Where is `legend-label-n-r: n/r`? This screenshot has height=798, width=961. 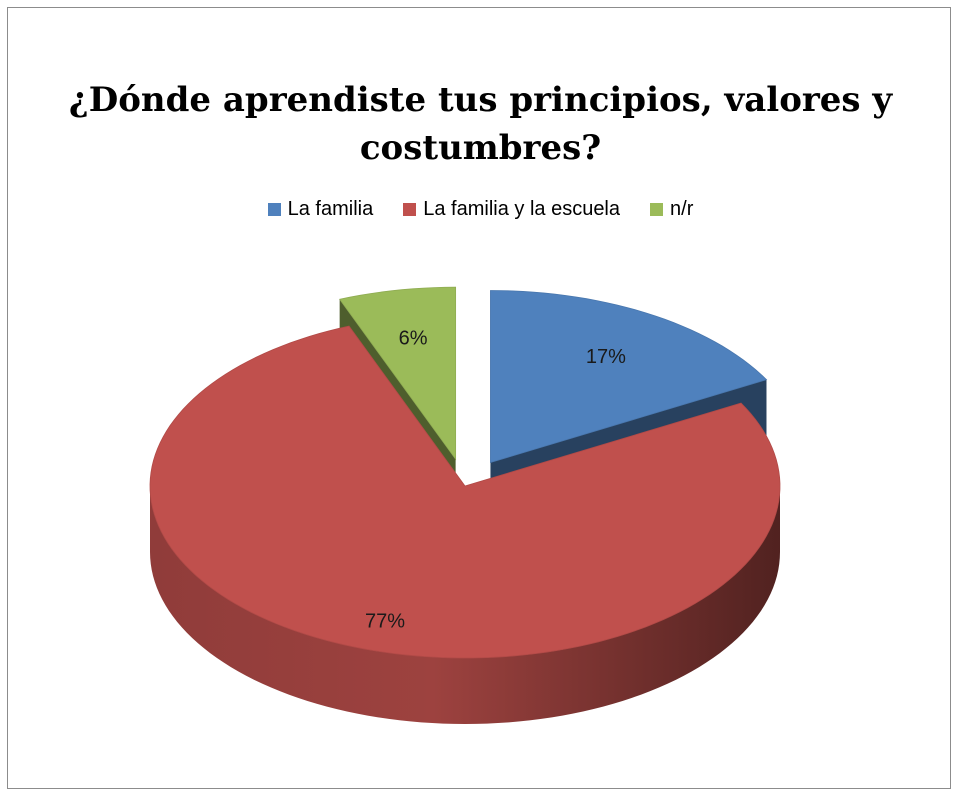
legend-label-n-r: n/r is located at coordinates (682, 209).